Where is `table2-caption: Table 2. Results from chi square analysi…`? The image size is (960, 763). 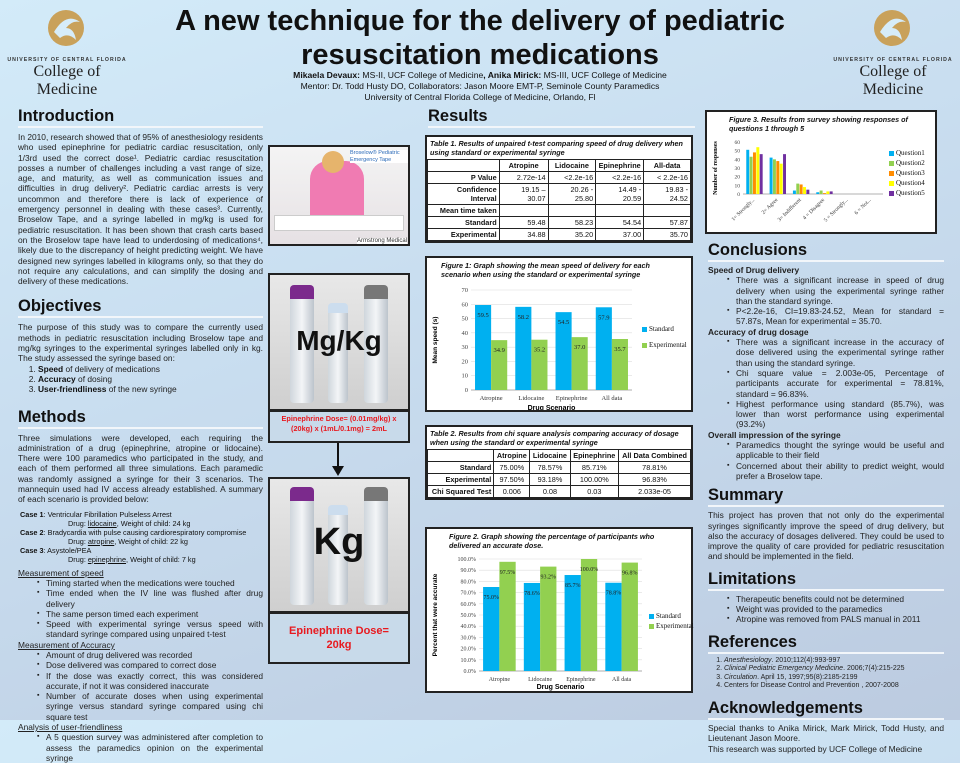 table2-caption: Table 2. Results from chi square analysi… is located at coordinates (554, 438).